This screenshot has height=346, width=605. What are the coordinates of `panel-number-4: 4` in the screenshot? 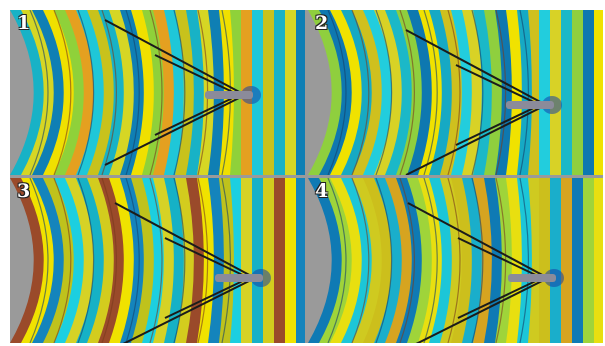 It's located at (322, 191).